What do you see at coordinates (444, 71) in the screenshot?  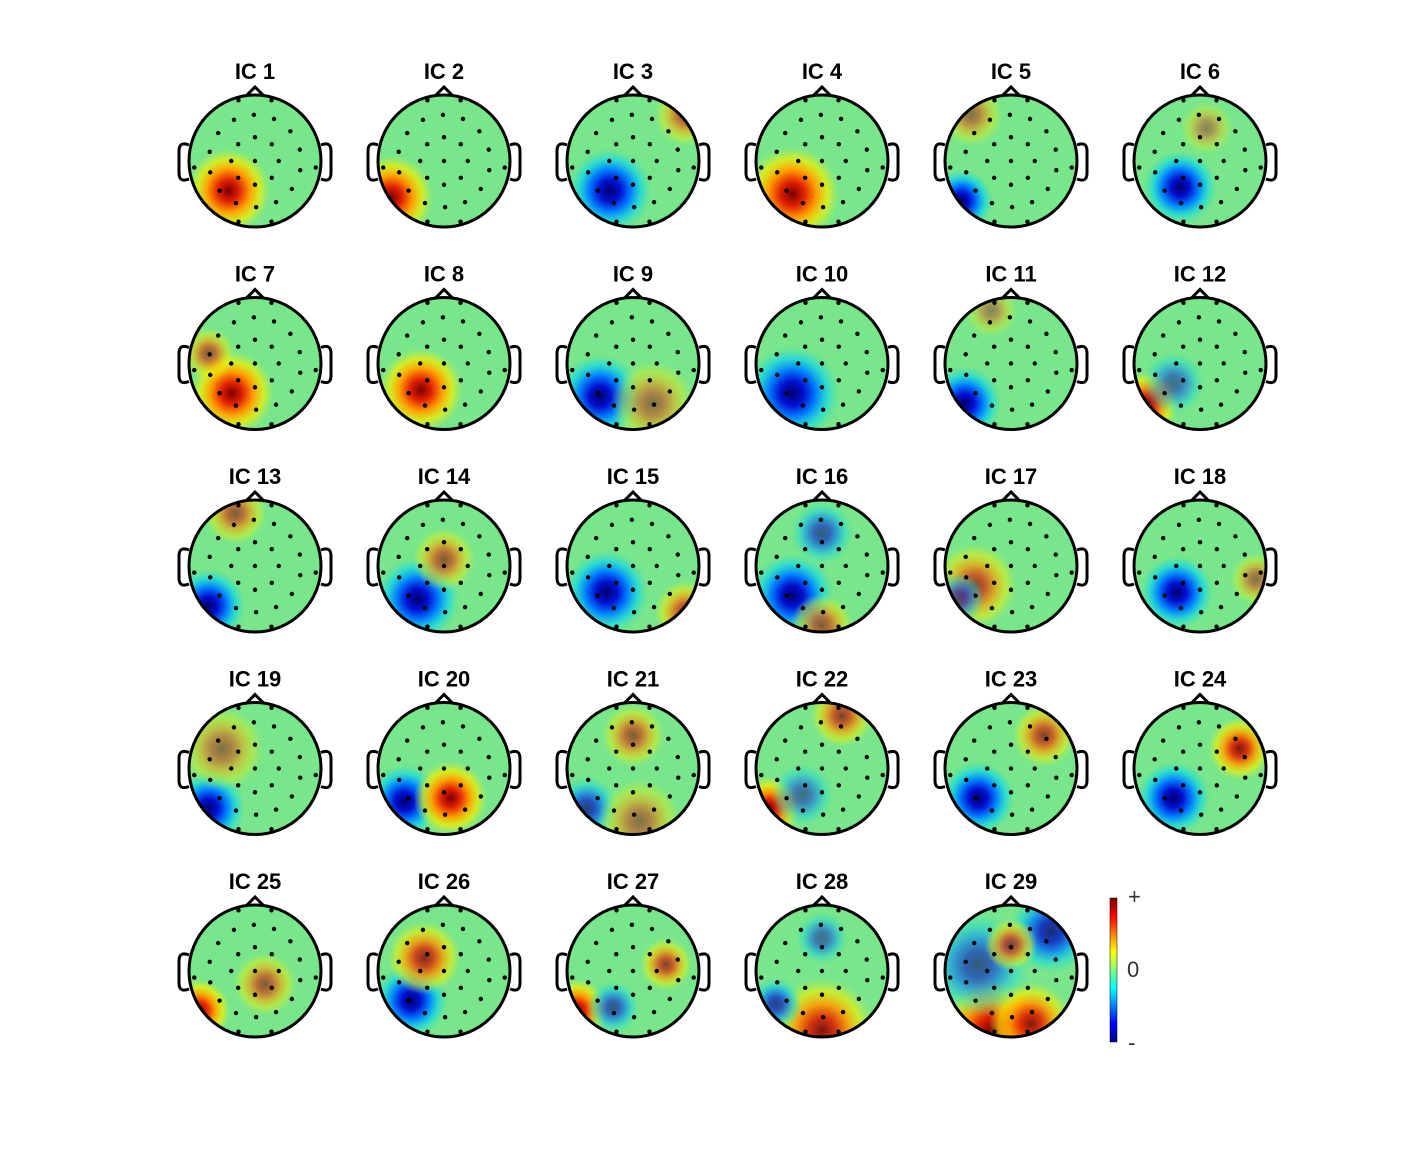 I see `panel-title: IC 2` at bounding box center [444, 71].